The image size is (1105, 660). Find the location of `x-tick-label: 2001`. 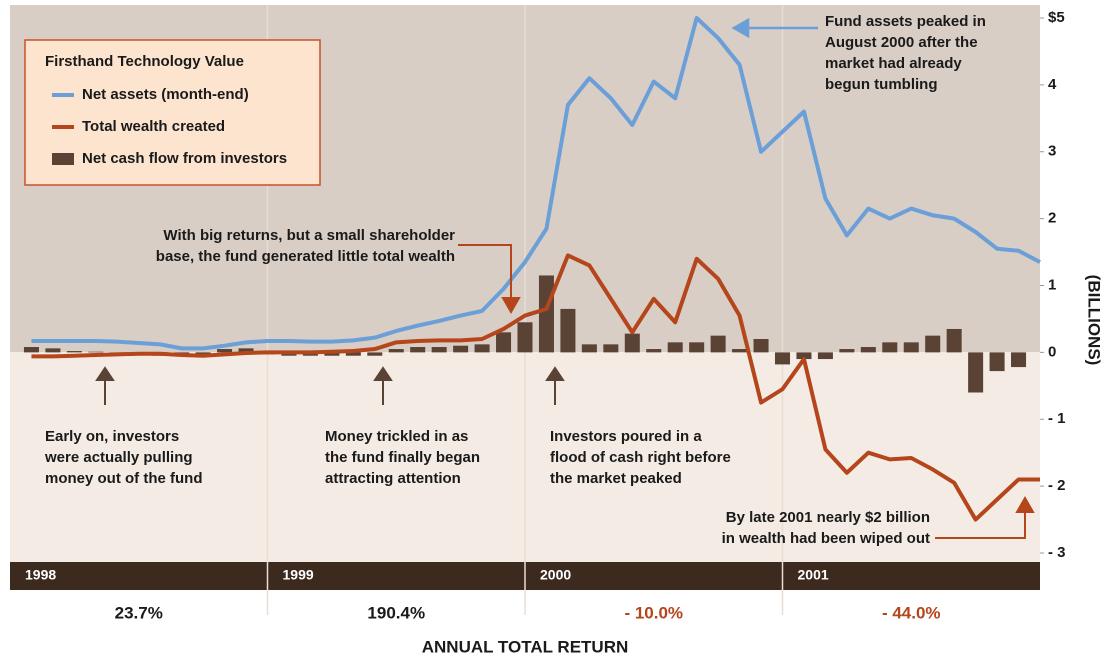

x-tick-label: 2001 is located at coordinates (813, 575).